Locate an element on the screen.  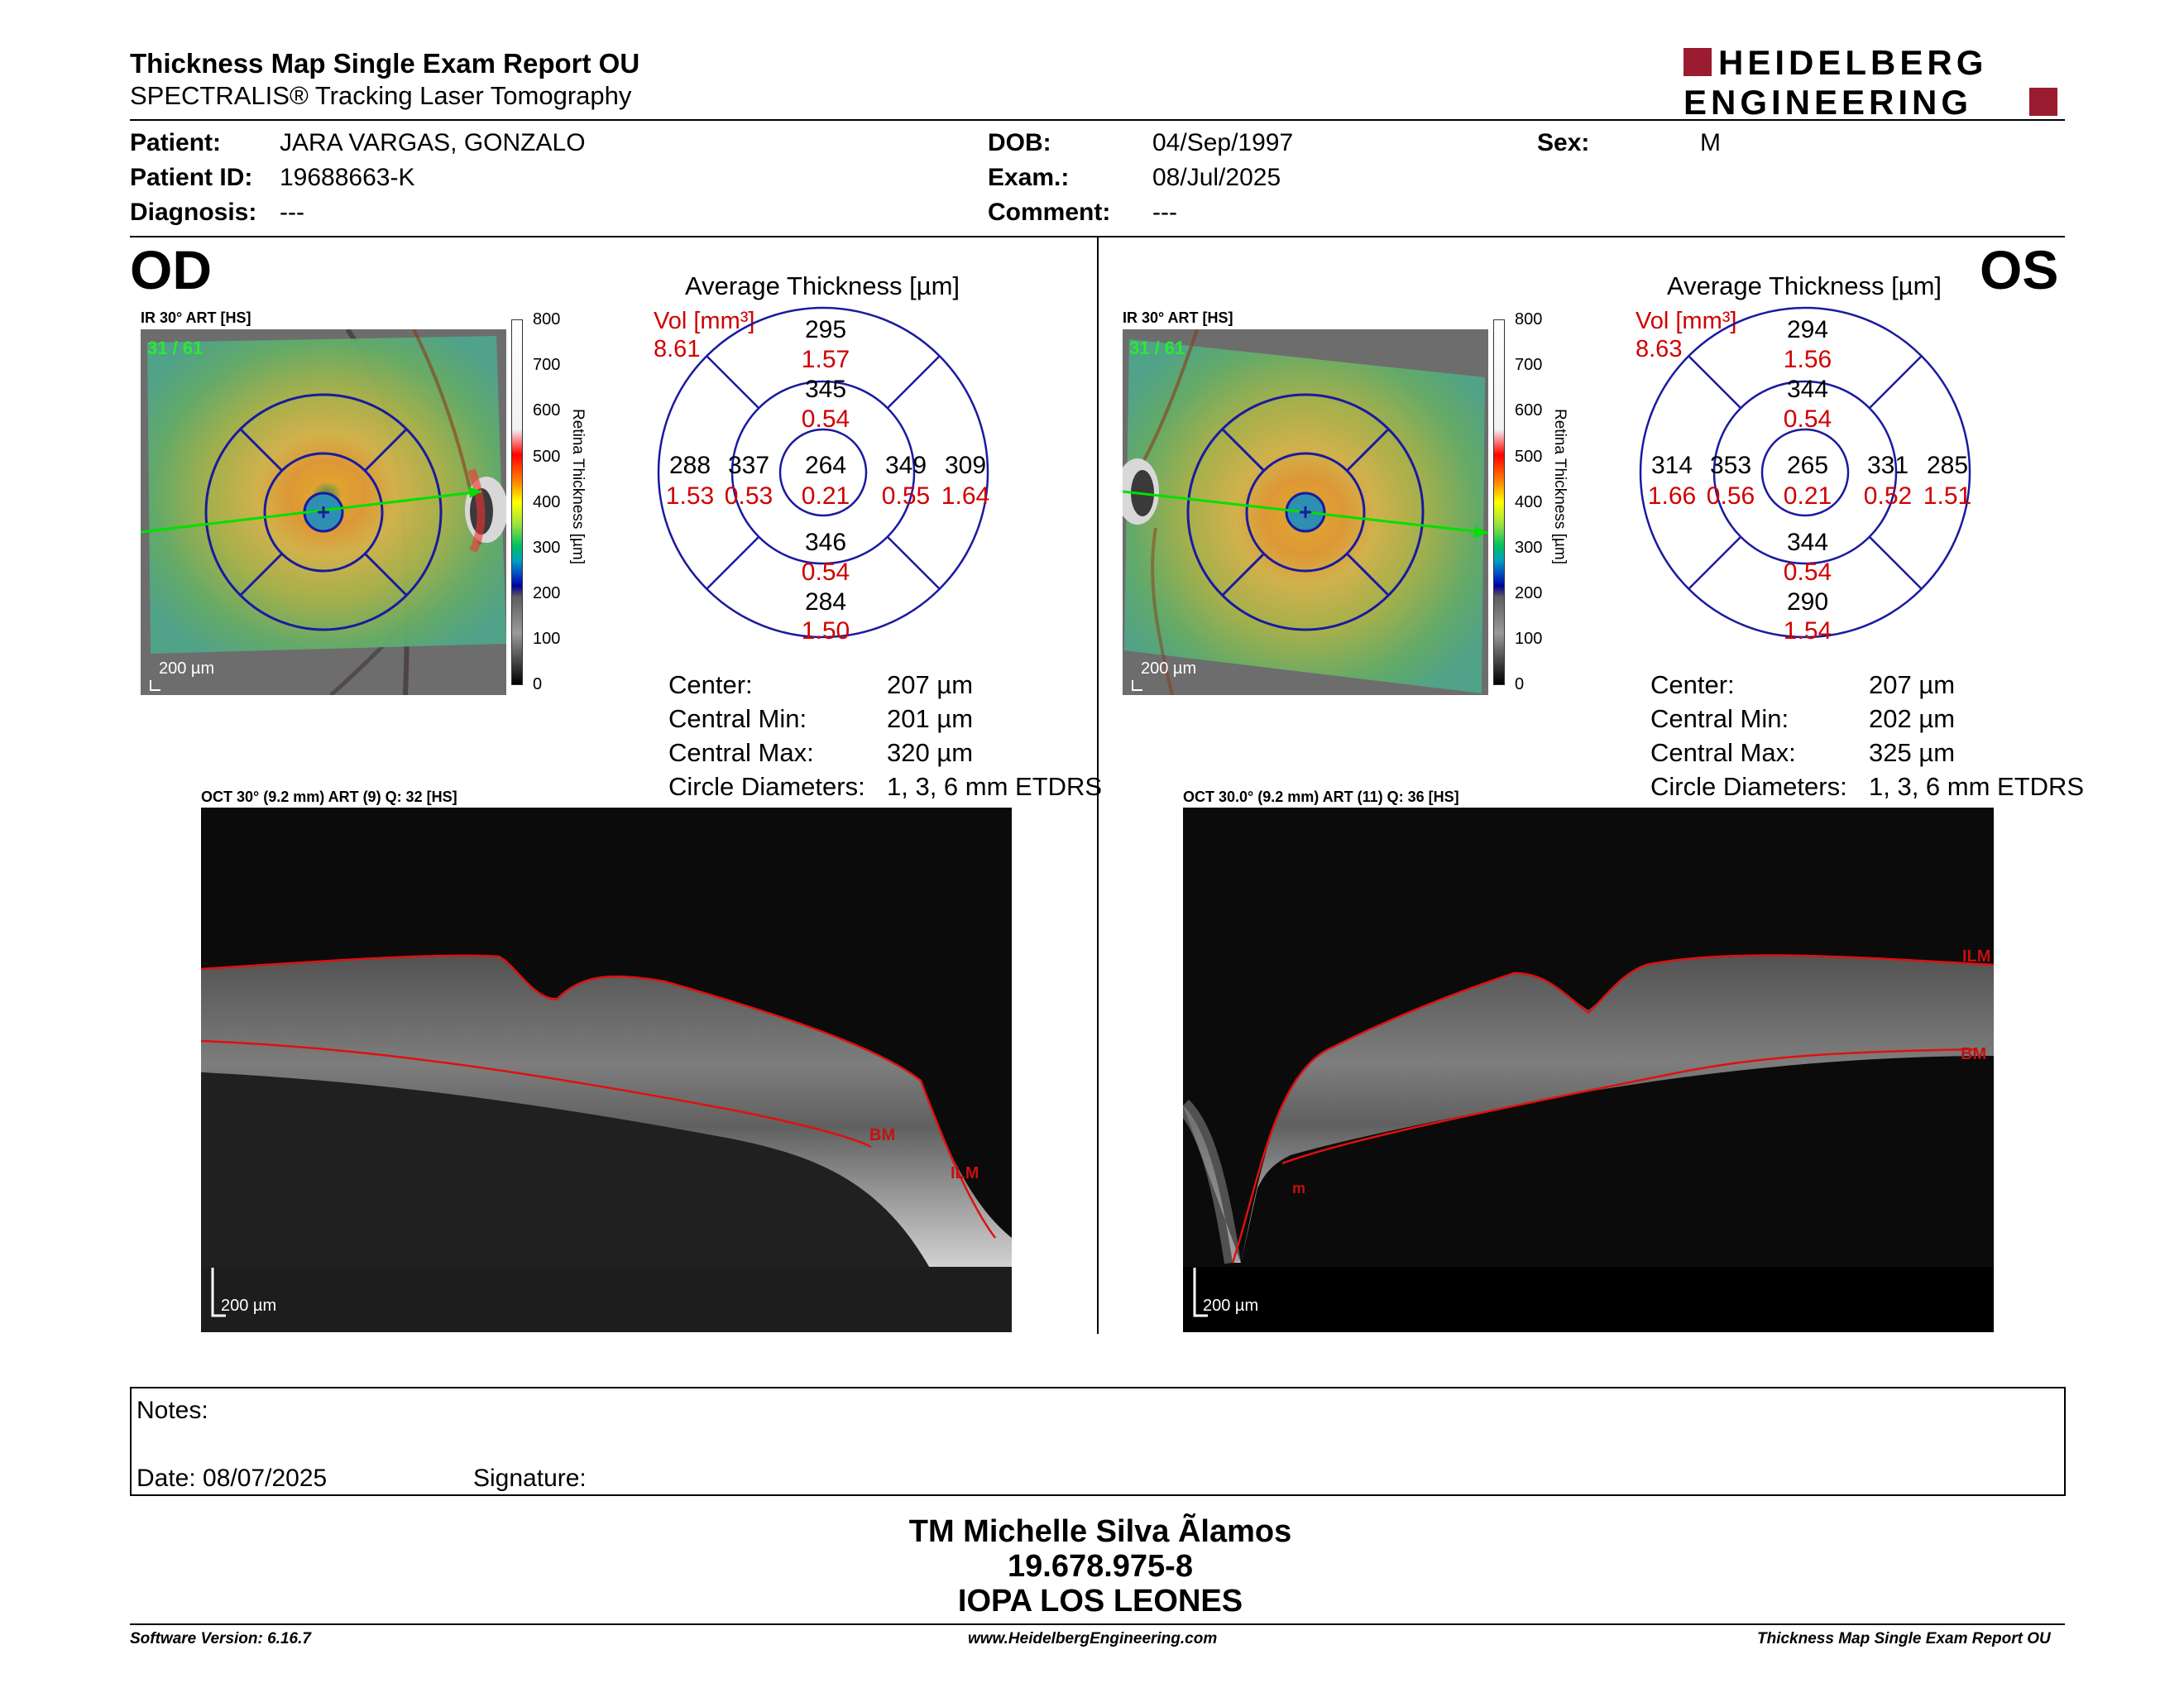
os-stat-center-label: Center: is located at coordinates (1692, 684).